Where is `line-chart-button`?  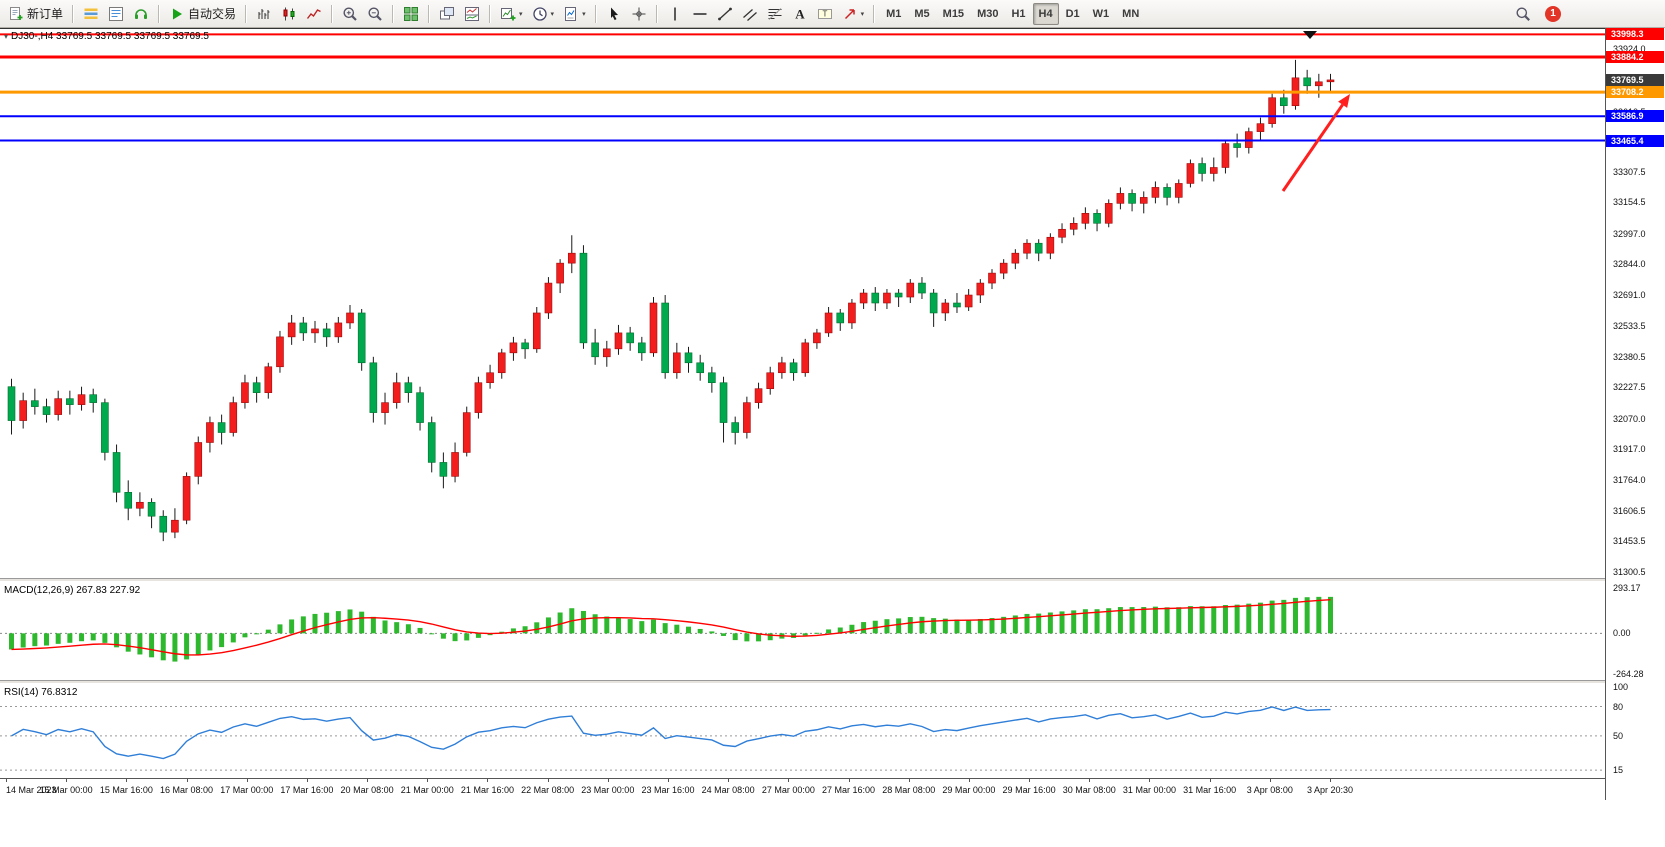
line-chart-button is located at coordinates (314, 14).